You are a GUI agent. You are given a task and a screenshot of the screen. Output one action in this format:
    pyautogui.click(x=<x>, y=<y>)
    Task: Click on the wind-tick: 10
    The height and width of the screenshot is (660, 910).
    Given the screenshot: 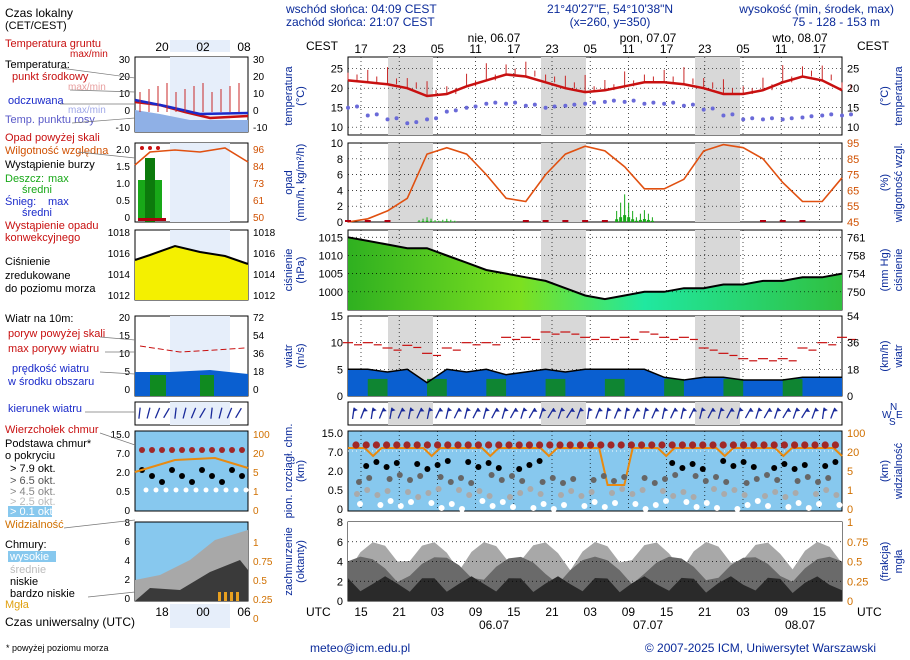 What is the action you would take?
    pyautogui.click(x=337, y=344)
    